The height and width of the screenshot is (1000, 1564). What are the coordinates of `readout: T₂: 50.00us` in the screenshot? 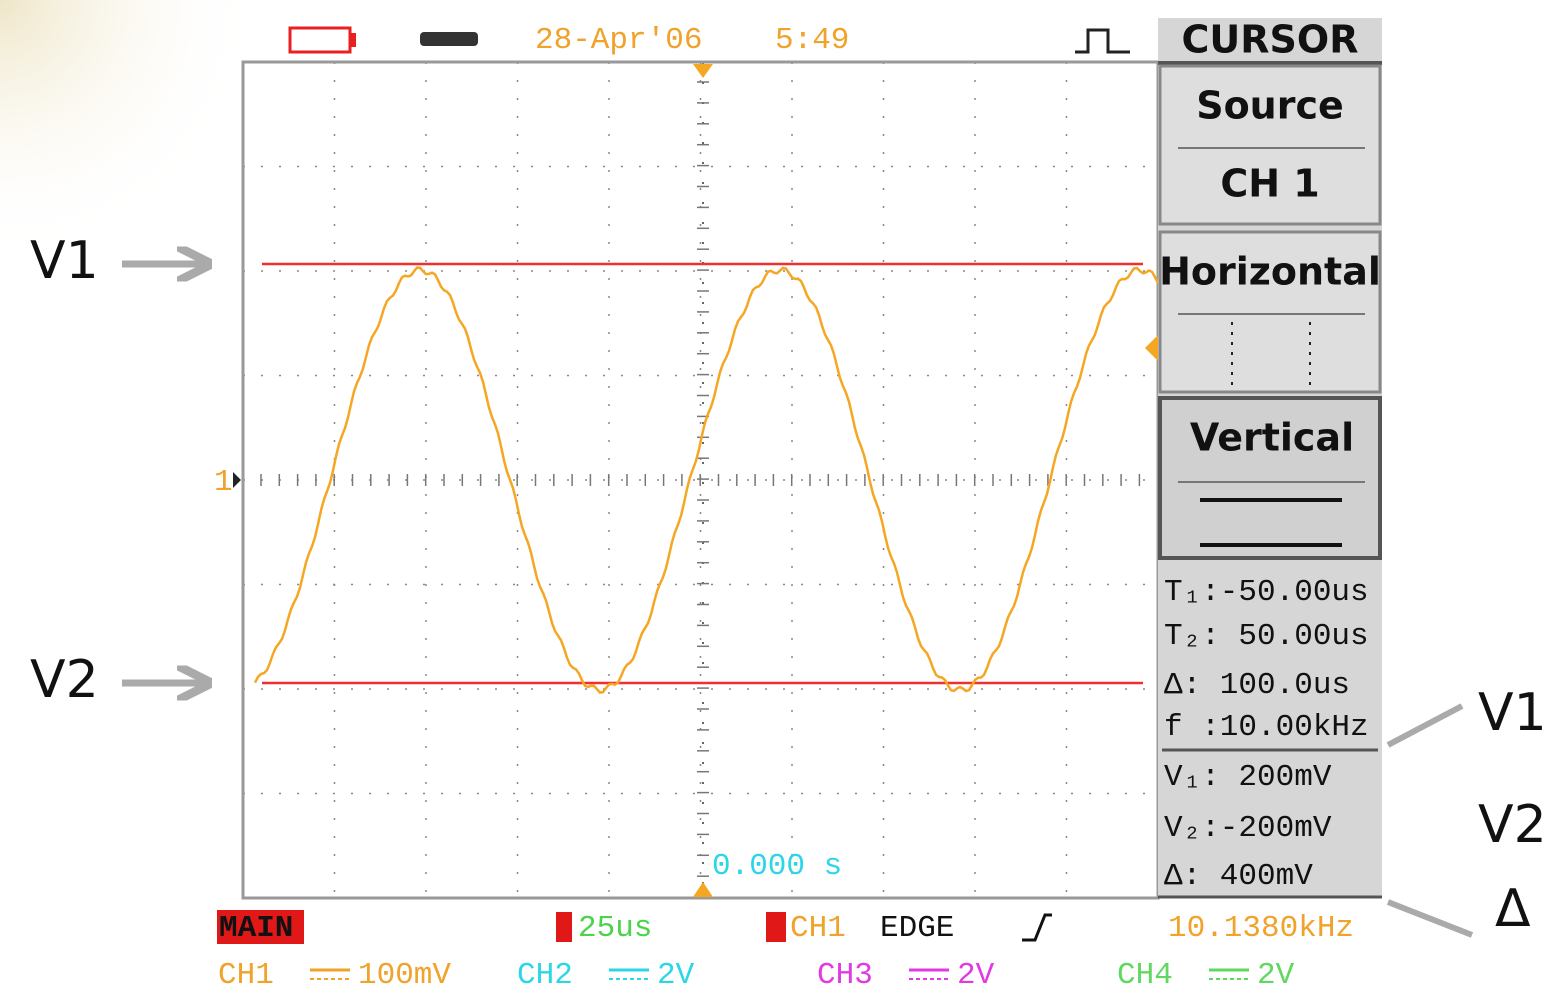 It's located at (1266, 636).